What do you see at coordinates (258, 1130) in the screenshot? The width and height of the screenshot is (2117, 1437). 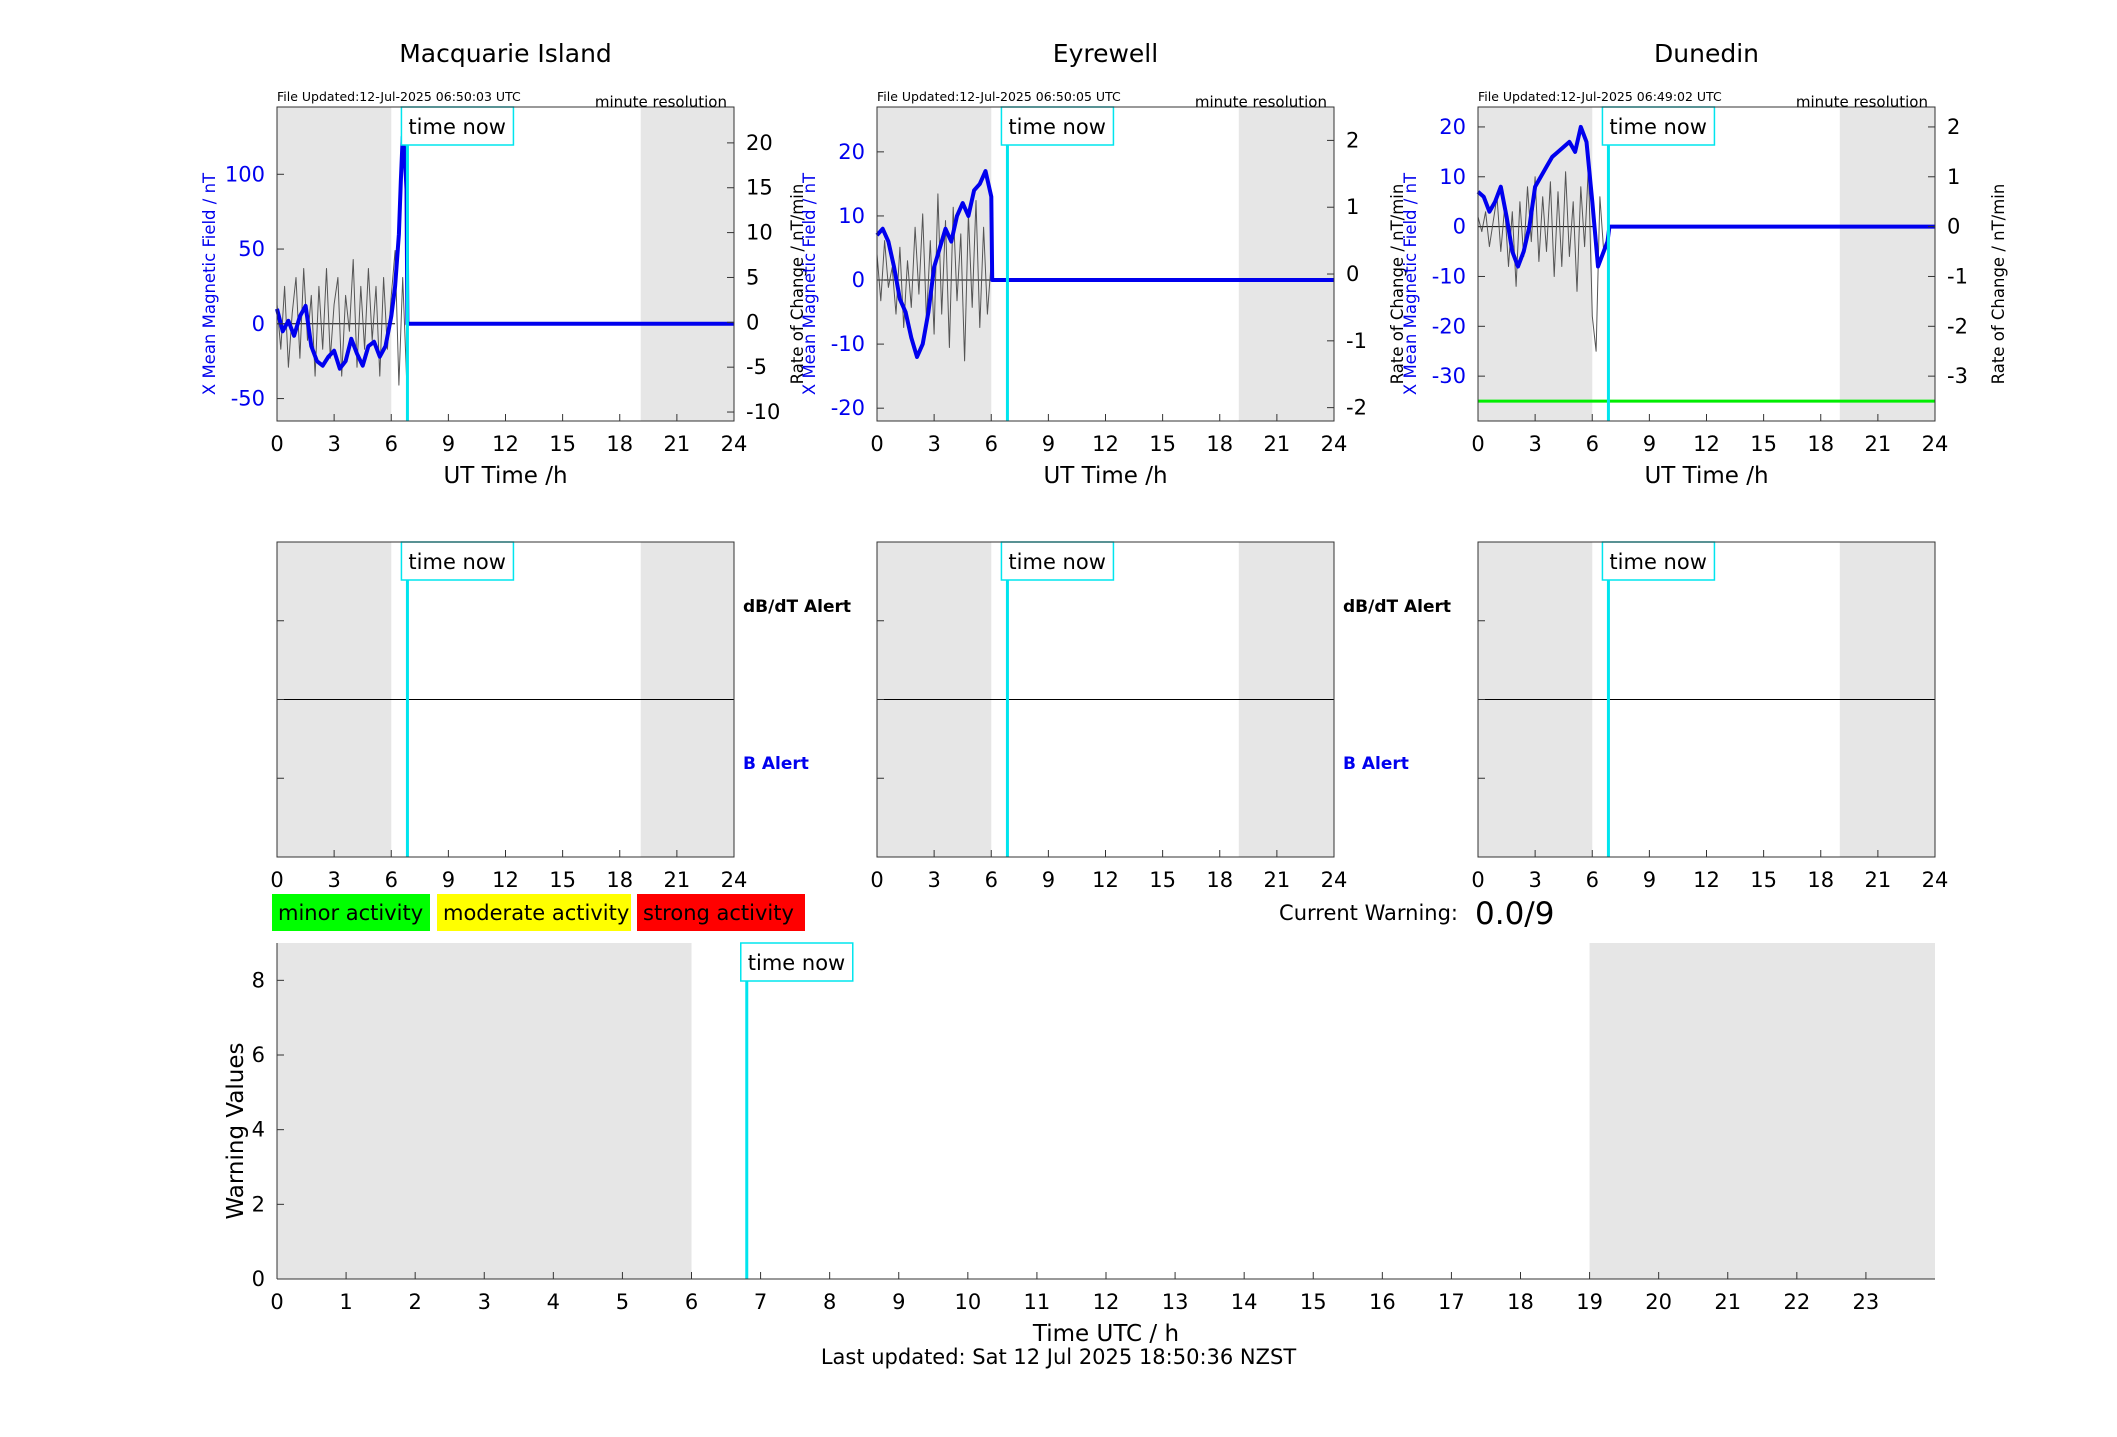 I see `warning-y-tick-label: 4` at bounding box center [258, 1130].